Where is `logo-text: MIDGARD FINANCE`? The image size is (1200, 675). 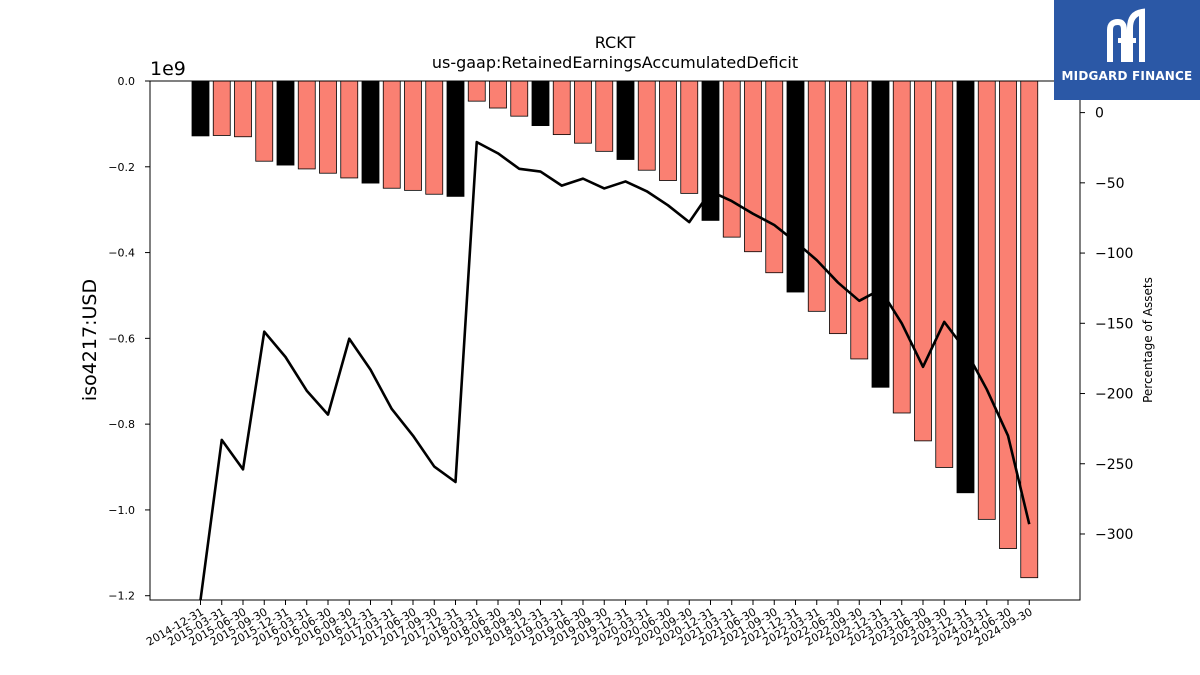 logo-text: MIDGARD FINANCE is located at coordinates (1127, 76).